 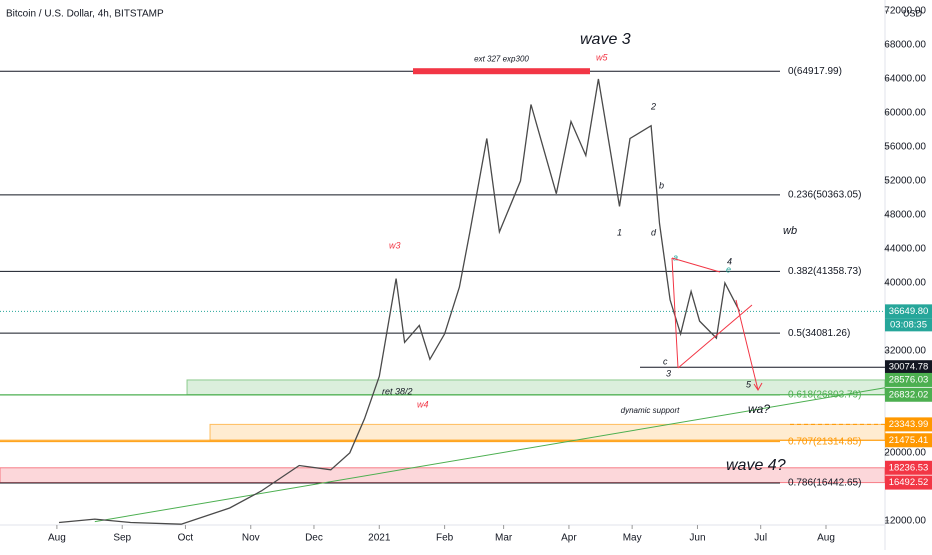 What do you see at coordinates (729, 261) in the screenshot?
I see `annotation: 4` at bounding box center [729, 261].